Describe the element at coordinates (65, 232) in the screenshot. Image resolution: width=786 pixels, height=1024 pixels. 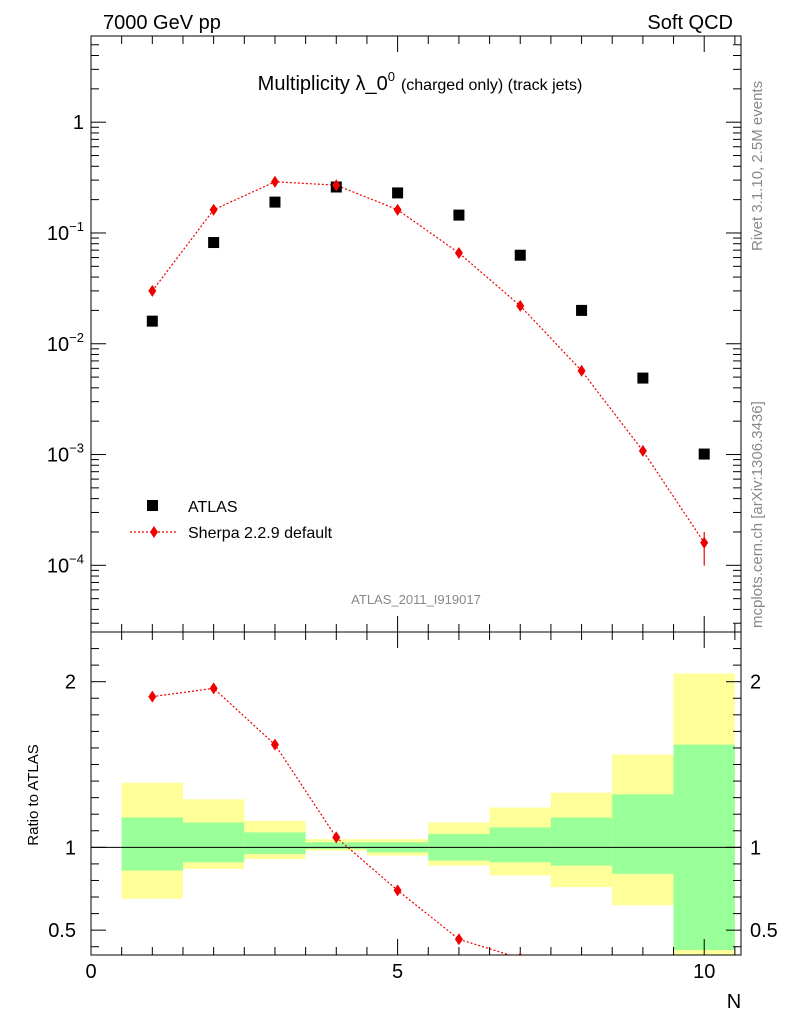
I see `main-y-tick-label: 10⁻¹` at that location.